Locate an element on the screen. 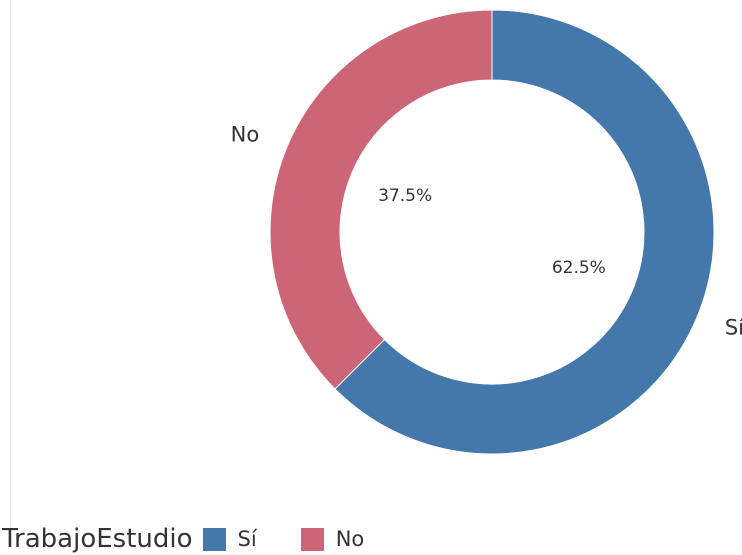 This screenshot has height=555, width=742. legend-swatch-si is located at coordinates (214, 539).